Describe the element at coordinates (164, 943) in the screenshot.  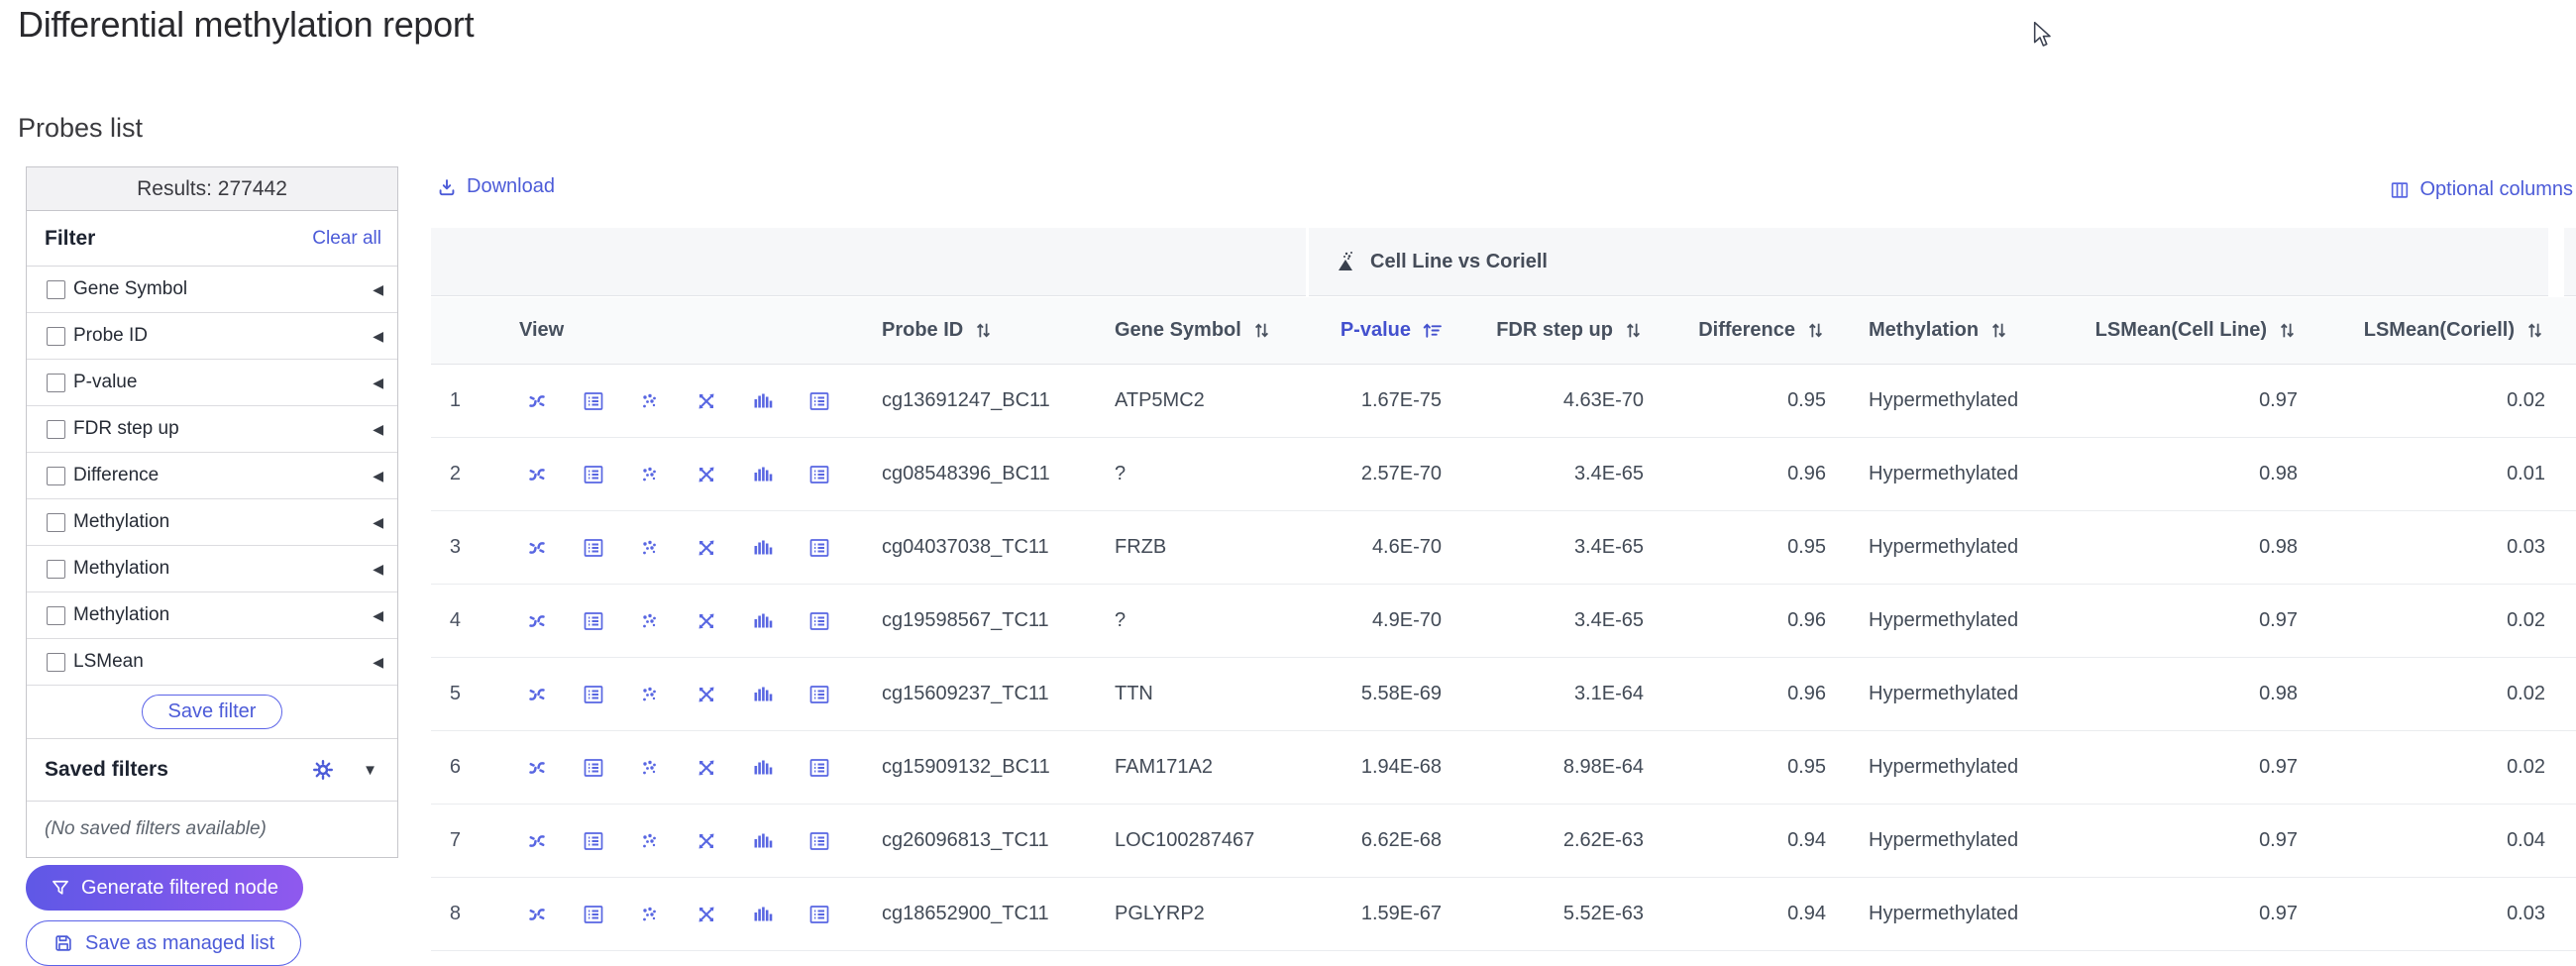
I see `save-as-managed-list-button: Save as managed list` at that location.